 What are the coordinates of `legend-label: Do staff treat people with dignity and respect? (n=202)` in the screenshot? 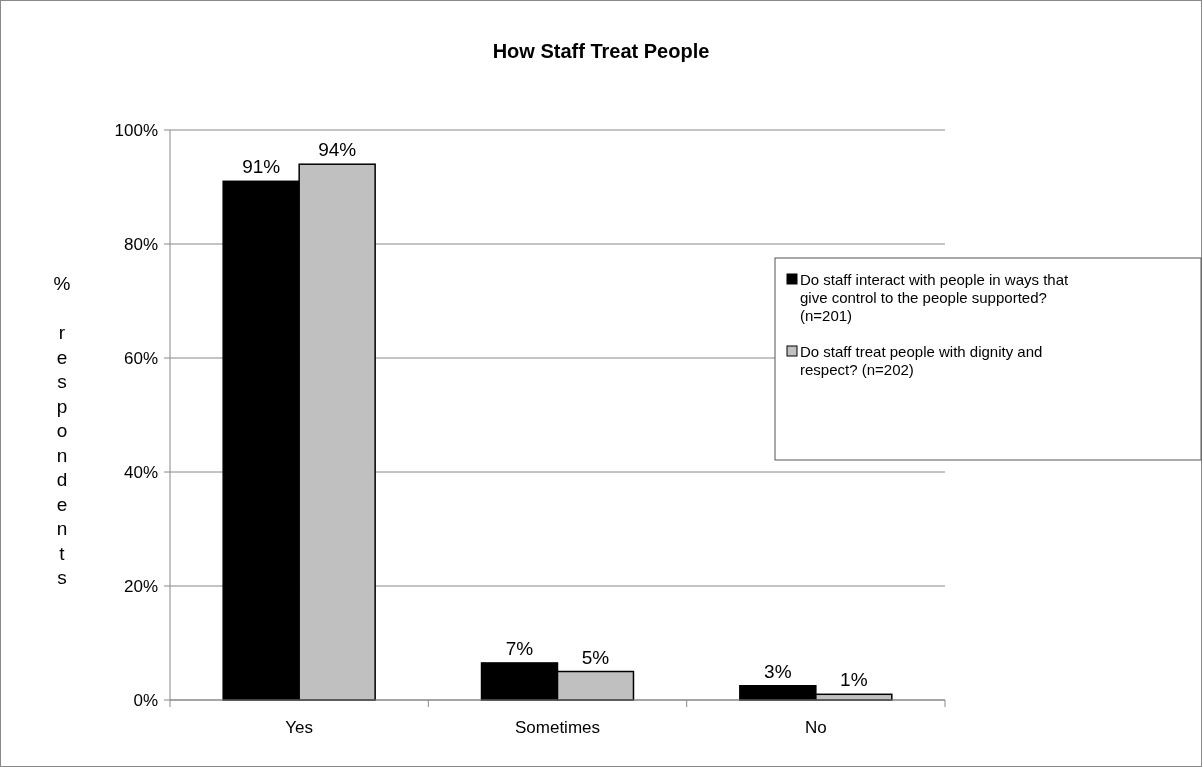 It's located at (921, 360).